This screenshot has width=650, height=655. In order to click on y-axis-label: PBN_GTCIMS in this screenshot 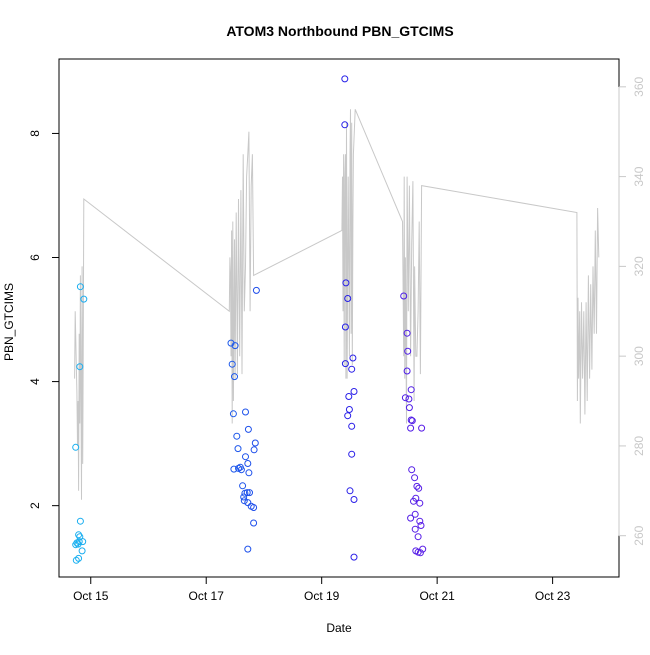, I will do `click(9, 322)`.